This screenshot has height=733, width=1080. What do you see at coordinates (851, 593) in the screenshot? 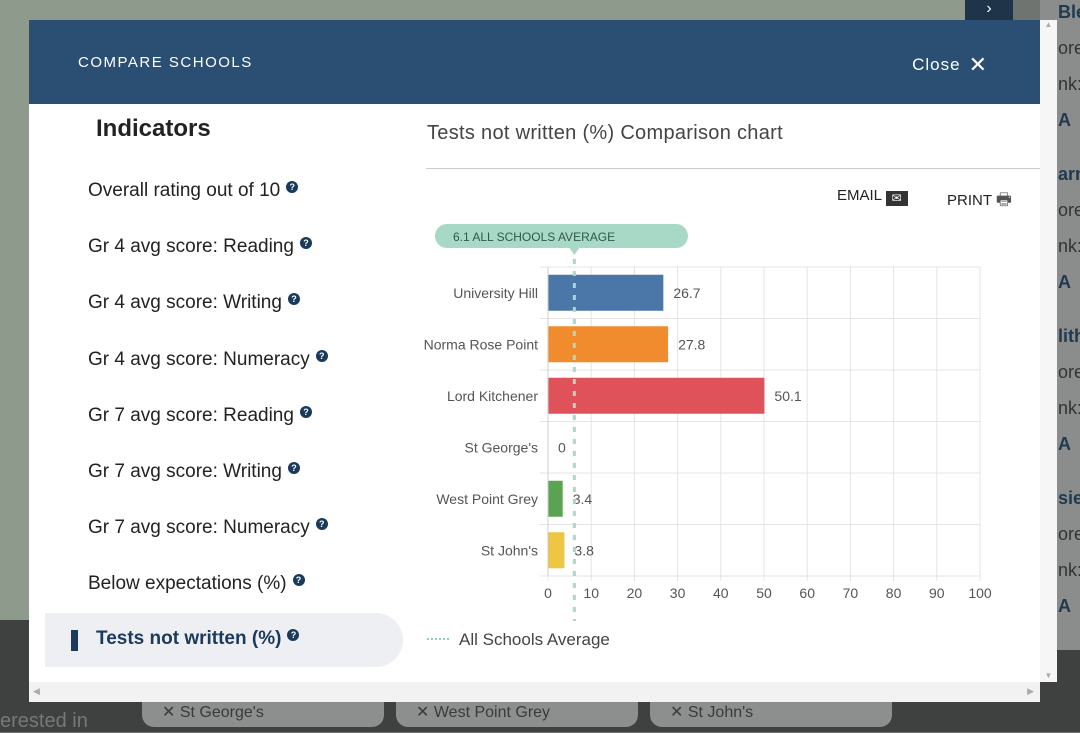
I see `x-tick-label: 70` at bounding box center [851, 593].